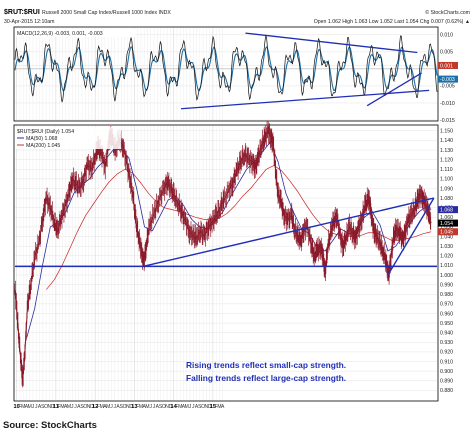 The width and height of the screenshot is (474, 436). What do you see at coordinates (22, 12) in the screenshot?
I see `chart-symbol: $RUT:$RUI` at bounding box center [22, 12].